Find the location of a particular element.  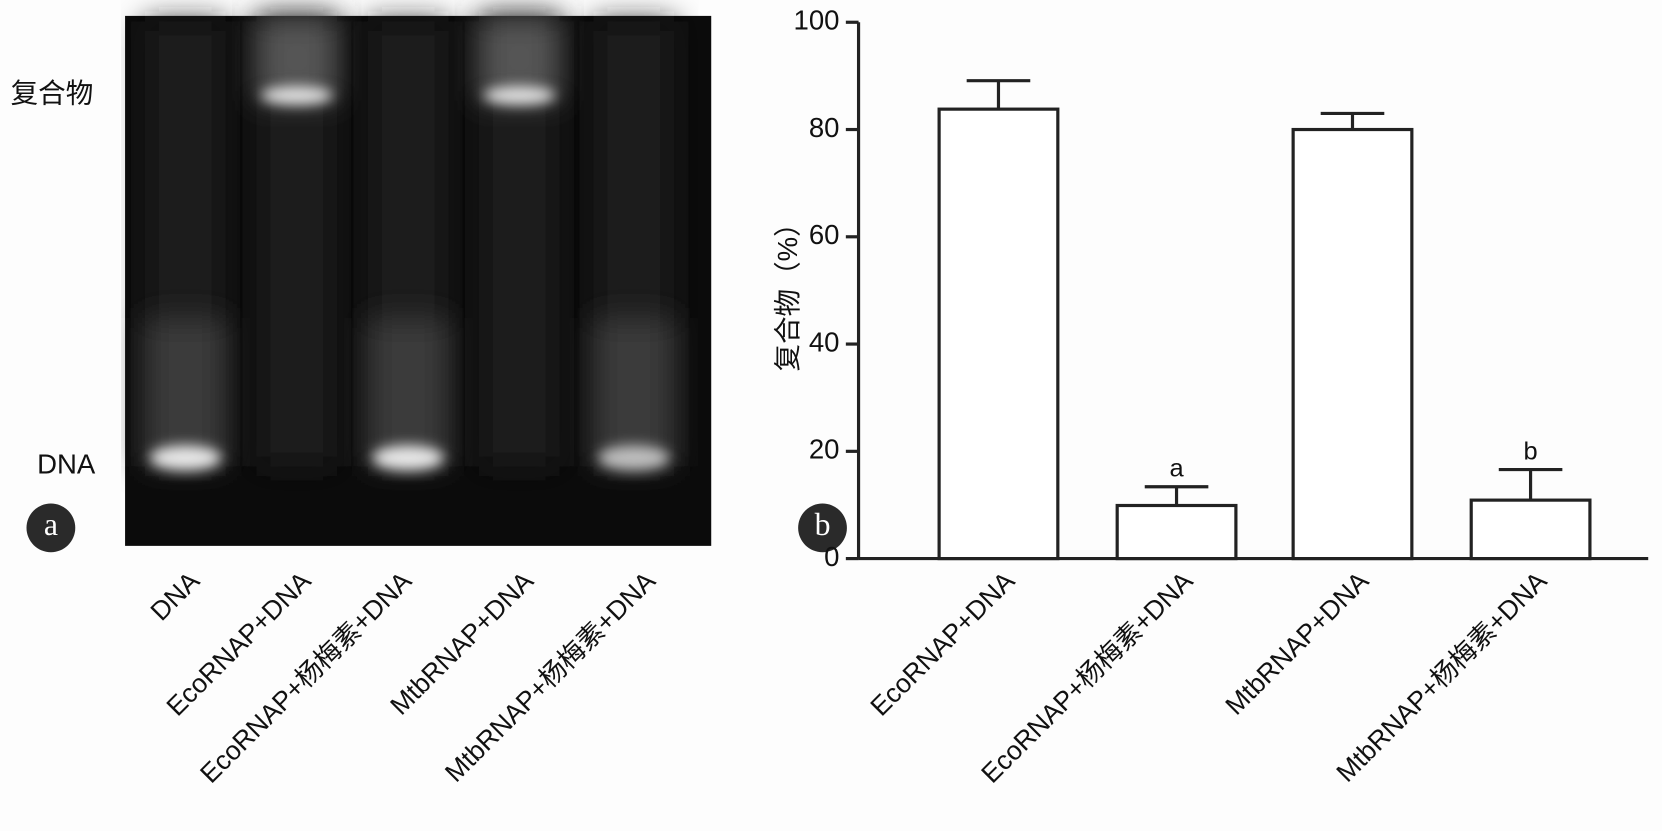

y-tick-label: 100 is located at coordinates (817, 20).